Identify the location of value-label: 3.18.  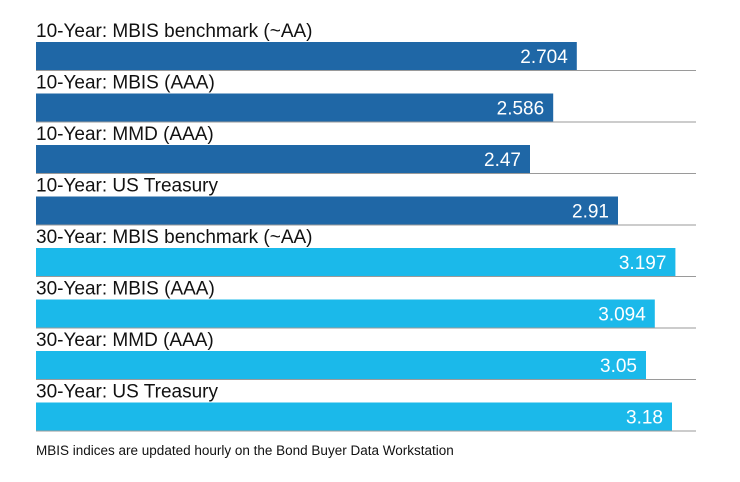
(644, 418).